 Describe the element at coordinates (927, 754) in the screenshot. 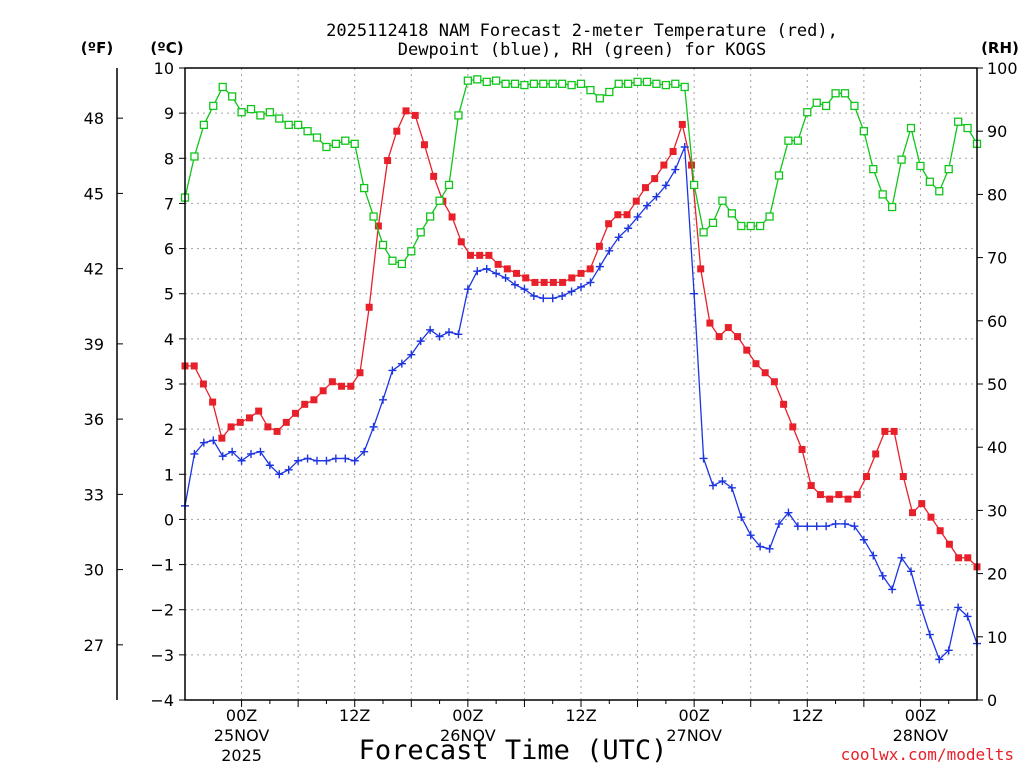

I see `watermark: coolwx.com/modelts` at that location.